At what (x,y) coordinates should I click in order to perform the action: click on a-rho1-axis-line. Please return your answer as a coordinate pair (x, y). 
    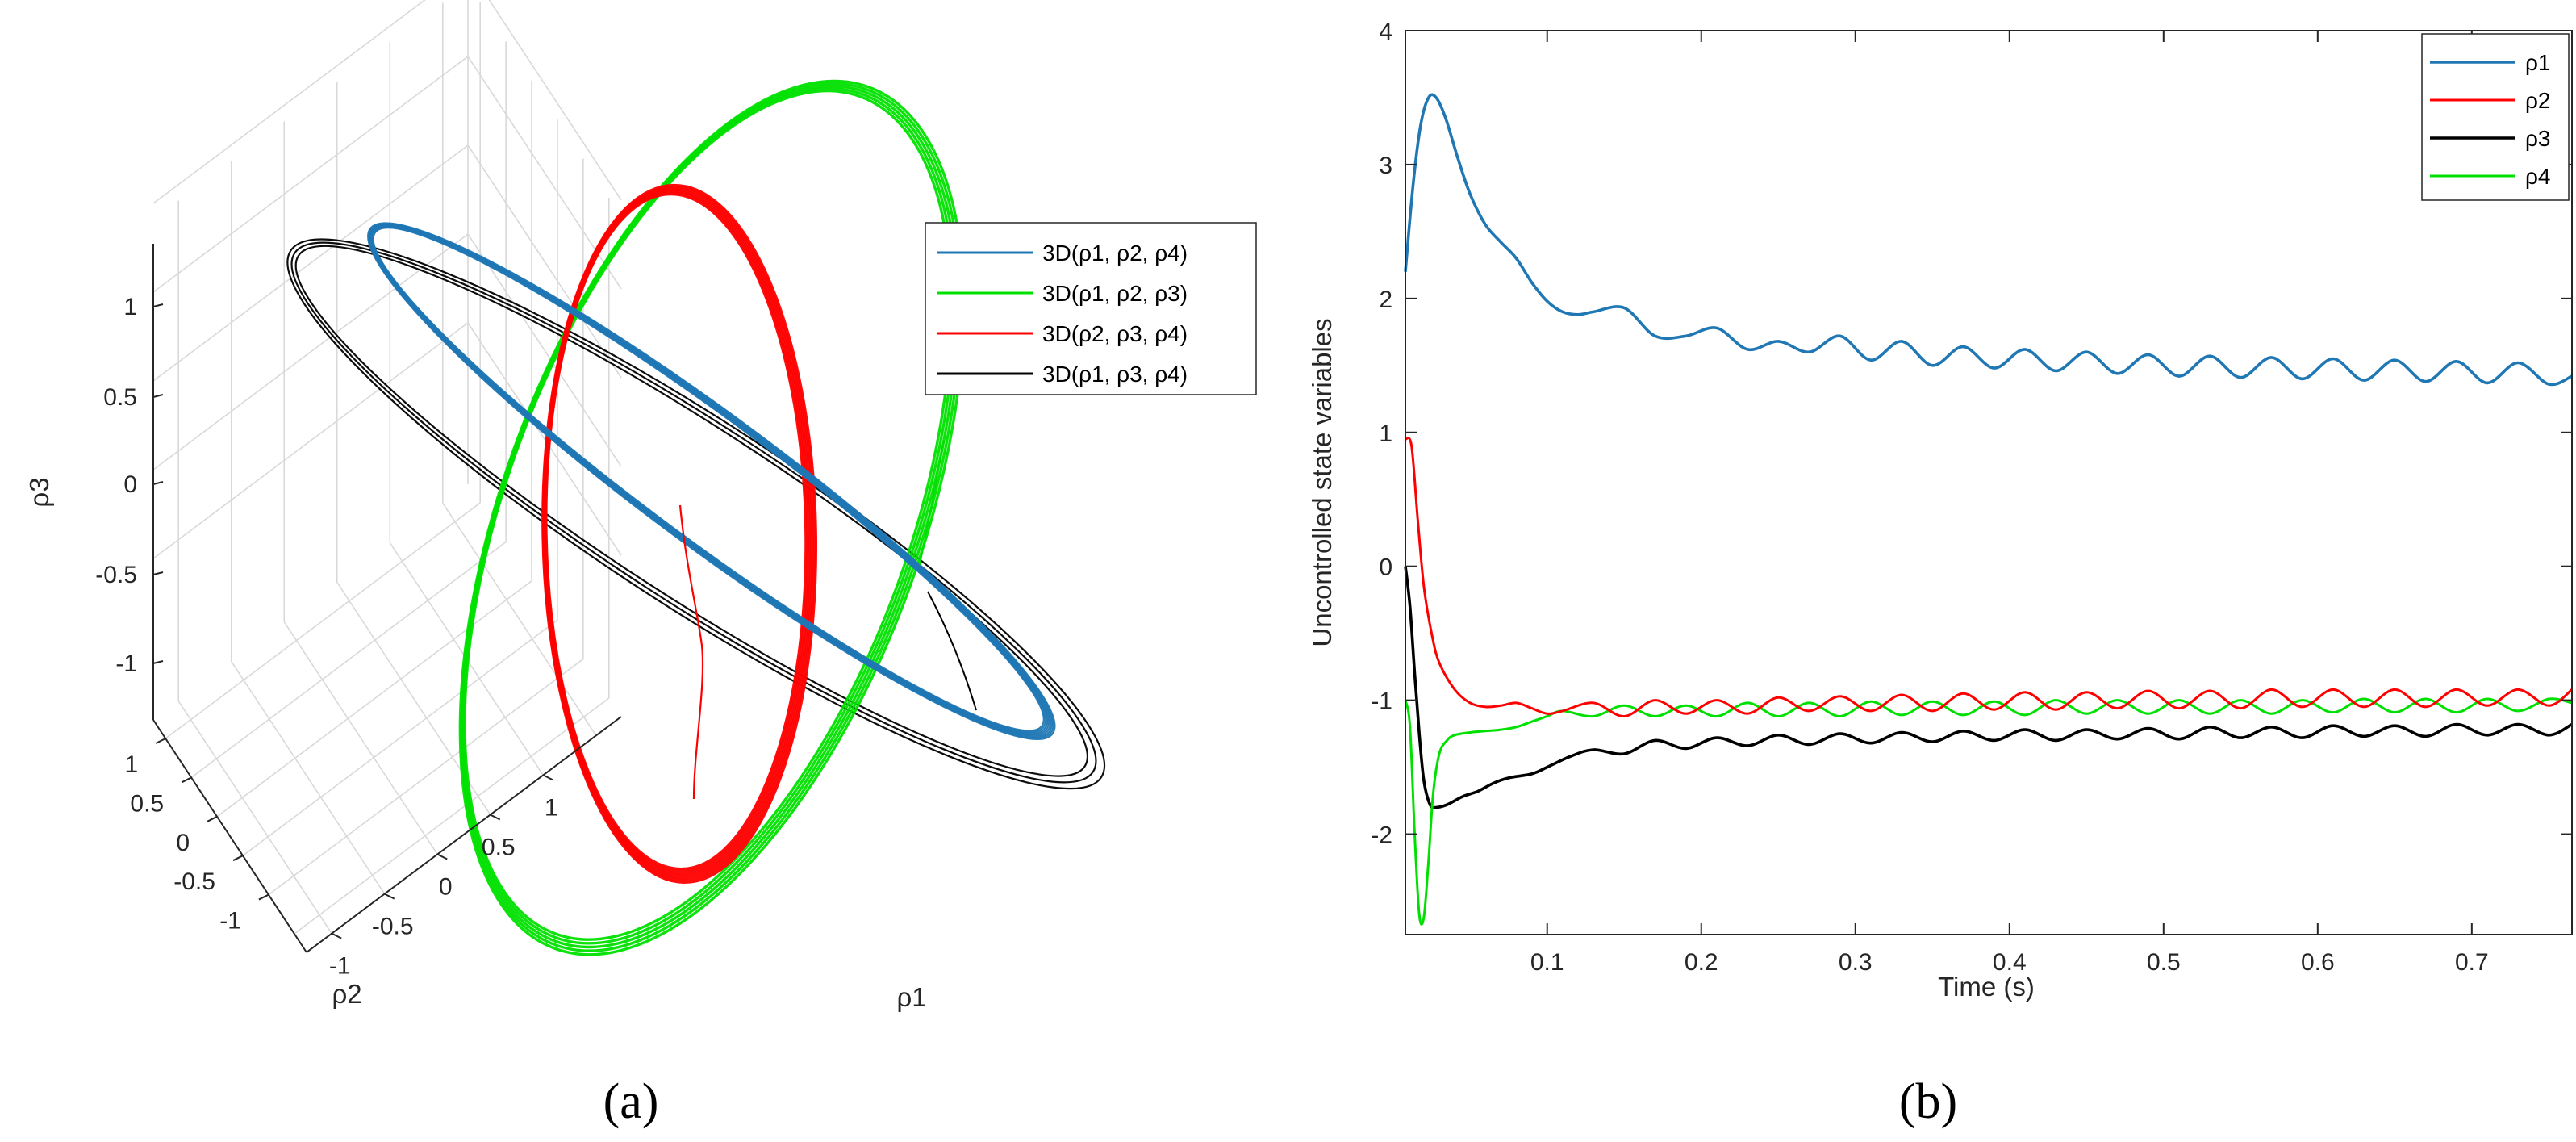
    Looking at the image, I should click on (464, 834).